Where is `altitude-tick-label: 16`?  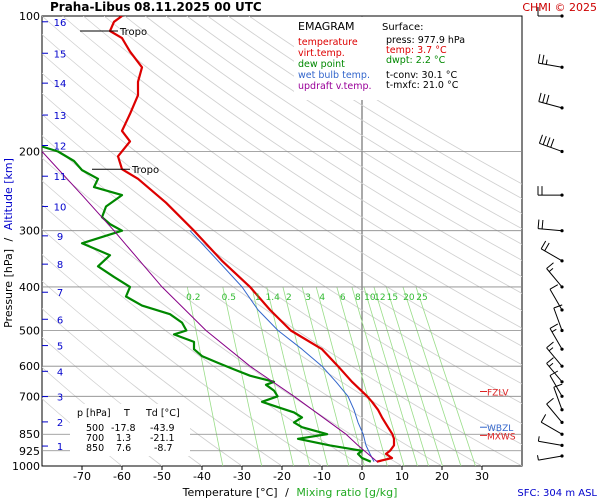
altitude-tick-label: 16 is located at coordinates (60, 23).